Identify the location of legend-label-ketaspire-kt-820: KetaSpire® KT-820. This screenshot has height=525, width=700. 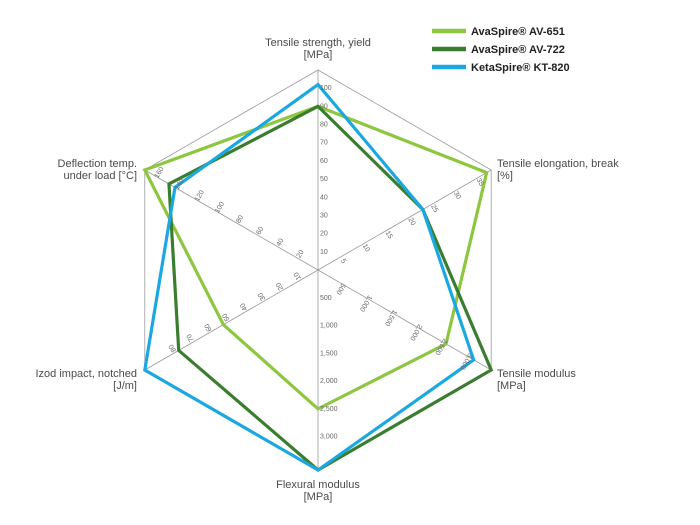
(520, 68).